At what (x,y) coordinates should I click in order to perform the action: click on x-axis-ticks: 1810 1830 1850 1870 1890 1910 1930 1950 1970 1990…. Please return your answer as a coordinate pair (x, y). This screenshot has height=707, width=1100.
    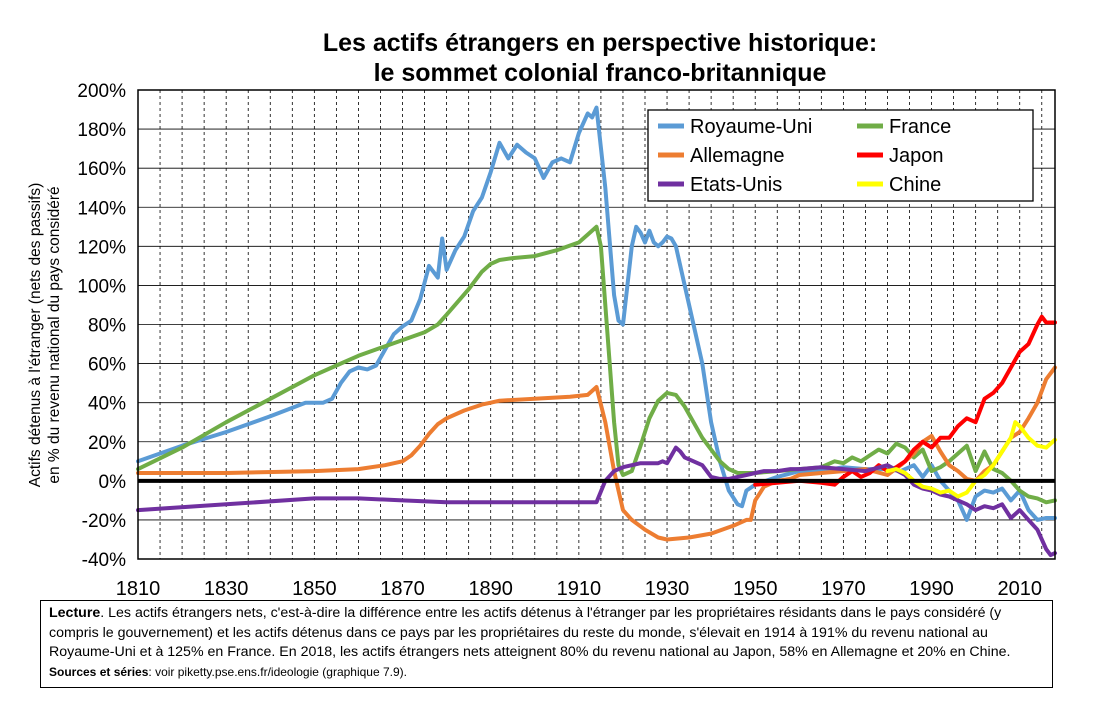
    Looking at the image, I should click on (579, 589).